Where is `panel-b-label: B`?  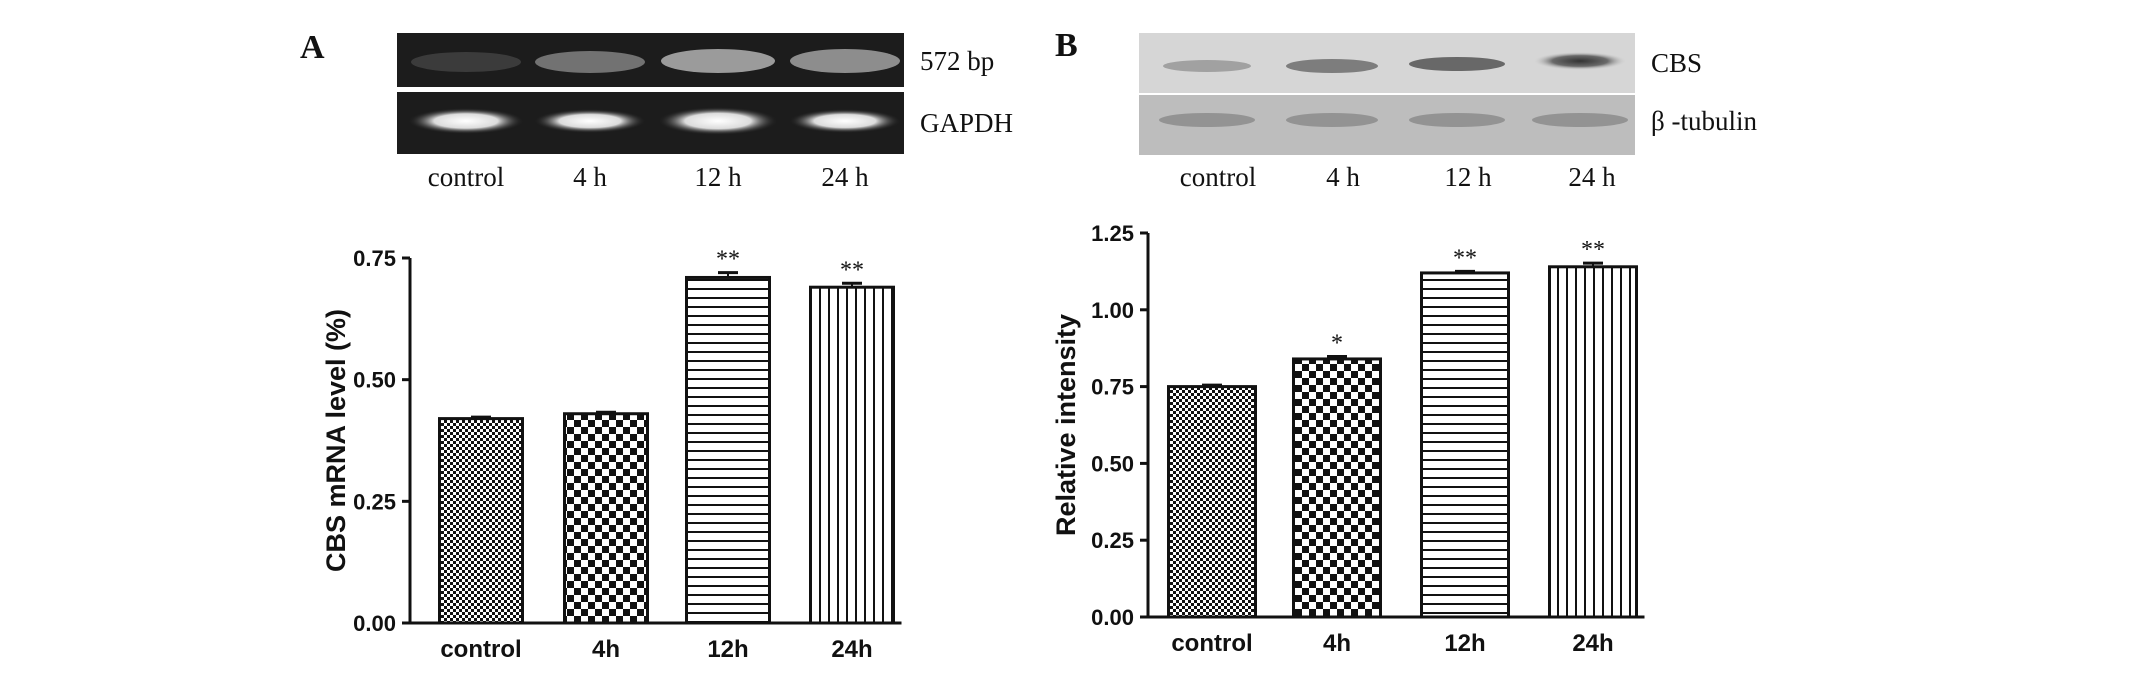
panel-b-label: B is located at coordinates (1066, 45).